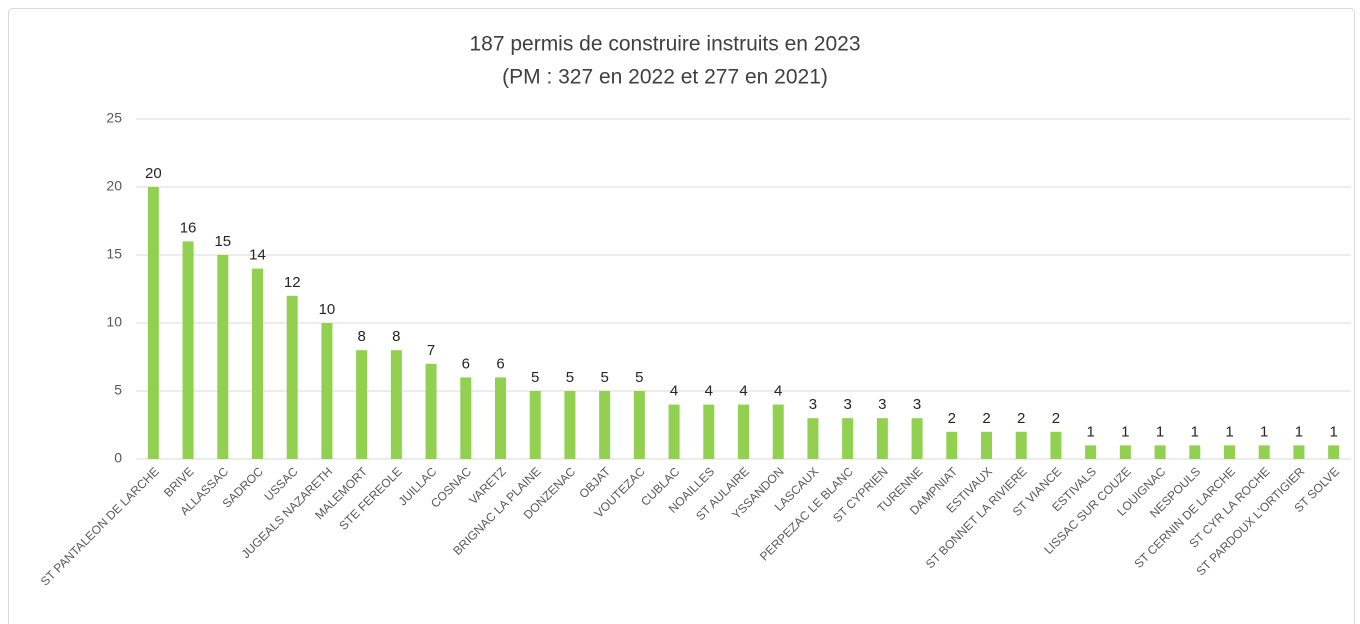 The width and height of the screenshot is (1360, 624). I want to click on y-tick-label: 5, so click(118, 390).